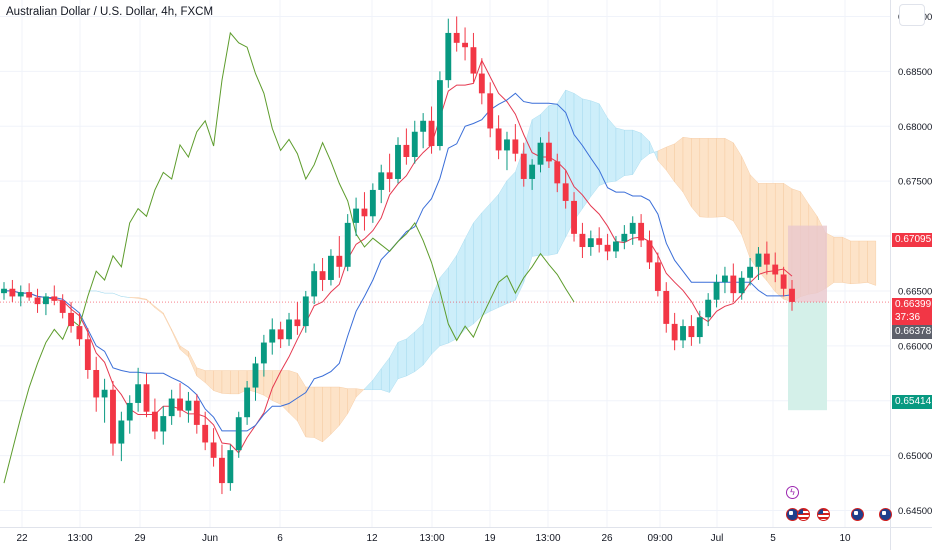 The height and width of the screenshot is (550, 932). Describe the element at coordinates (912, 305) in the screenshot. I see `last-price-tag: 0.66399` at that location.